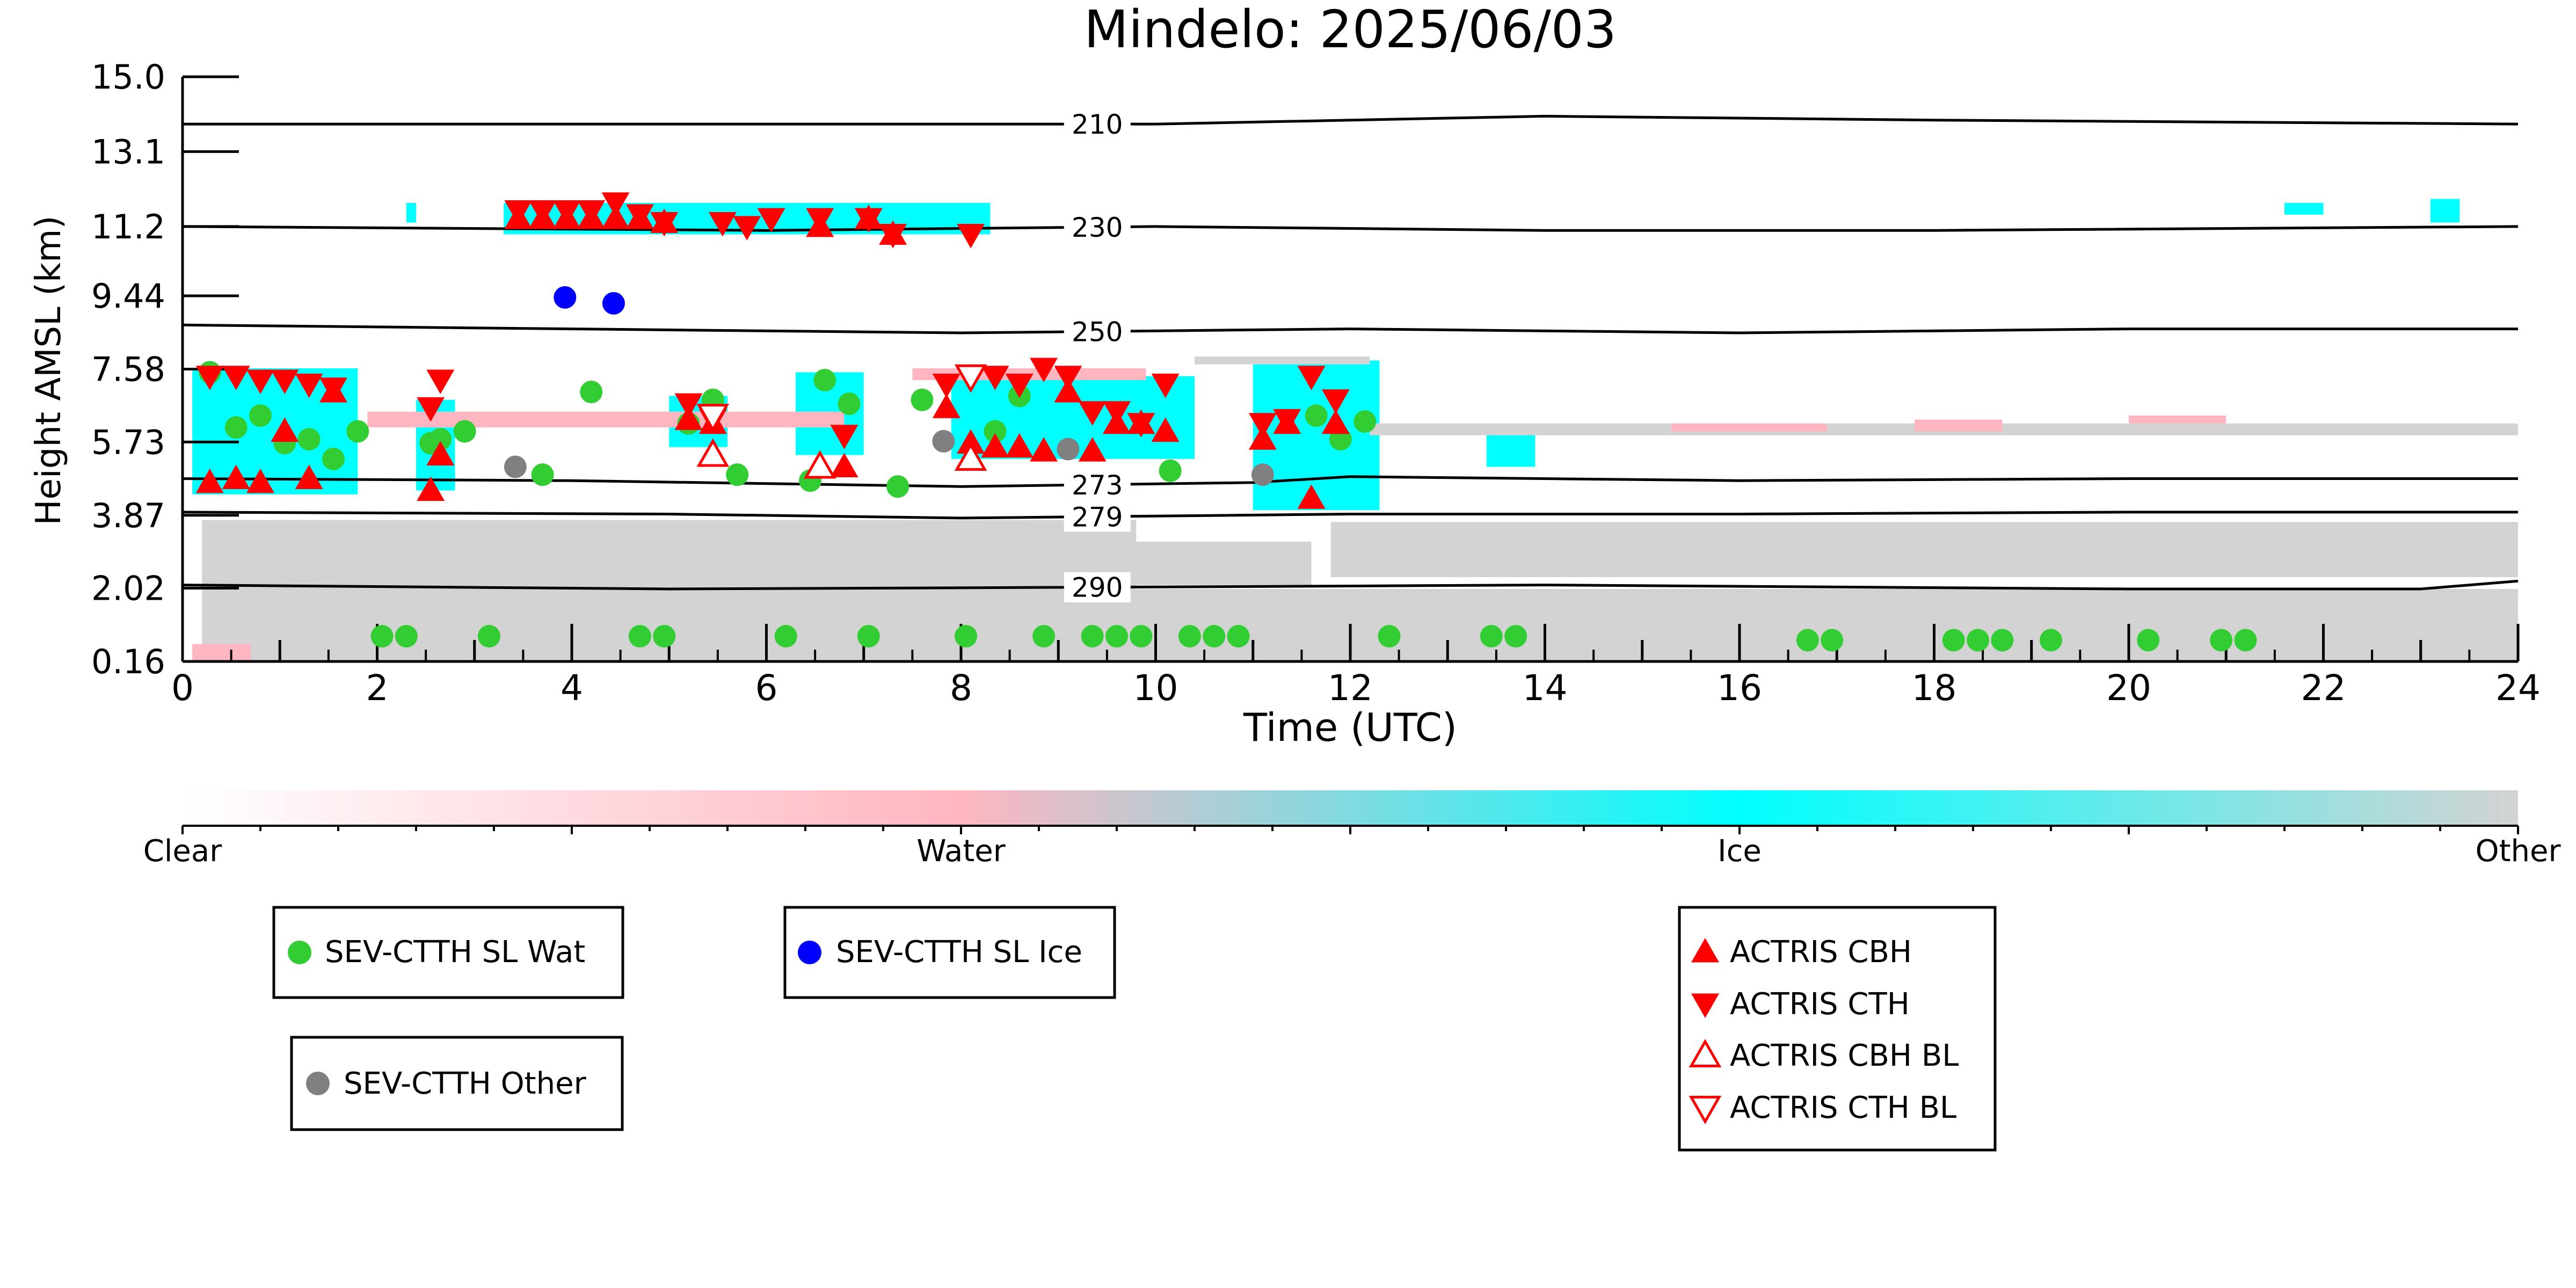 The image size is (2576, 1288). Describe the element at coordinates (1705, 1052) in the screenshot. I see `legend-cbh-bl-marker` at that location.